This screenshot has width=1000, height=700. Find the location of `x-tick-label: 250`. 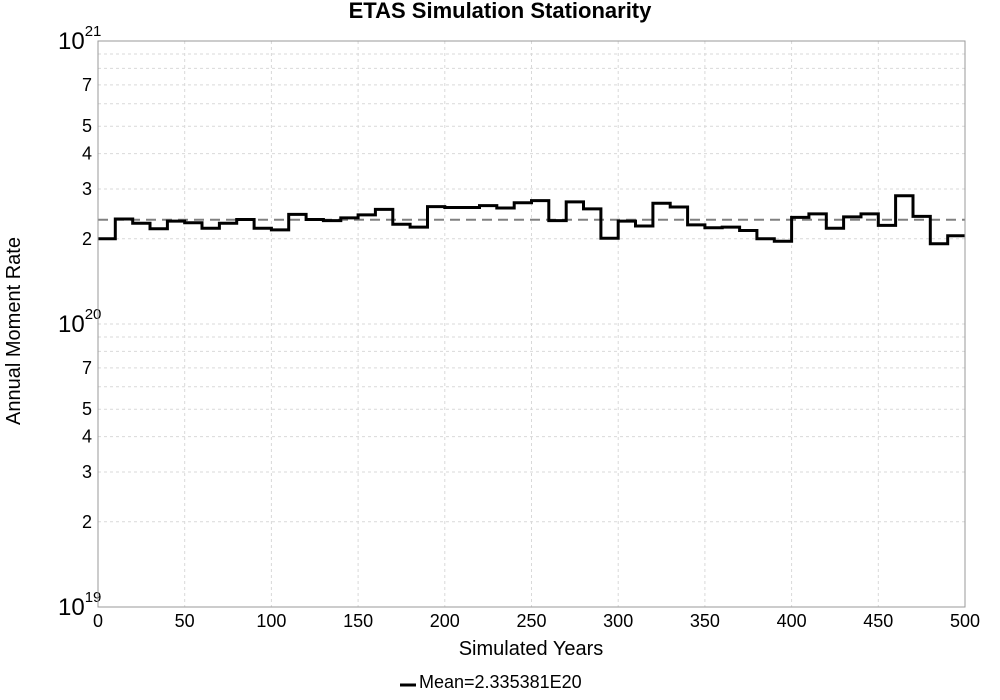

x-tick-label: 250 is located at coordinates (531, 621).